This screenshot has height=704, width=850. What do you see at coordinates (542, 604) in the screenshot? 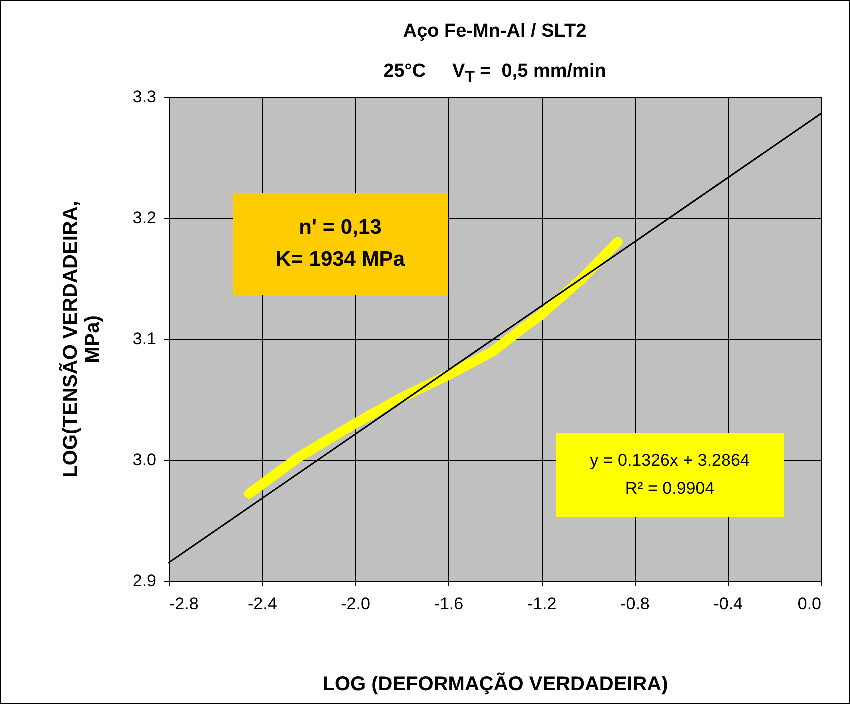
I see `x-tick-label: -1.2` at bounding box center [542, 604].